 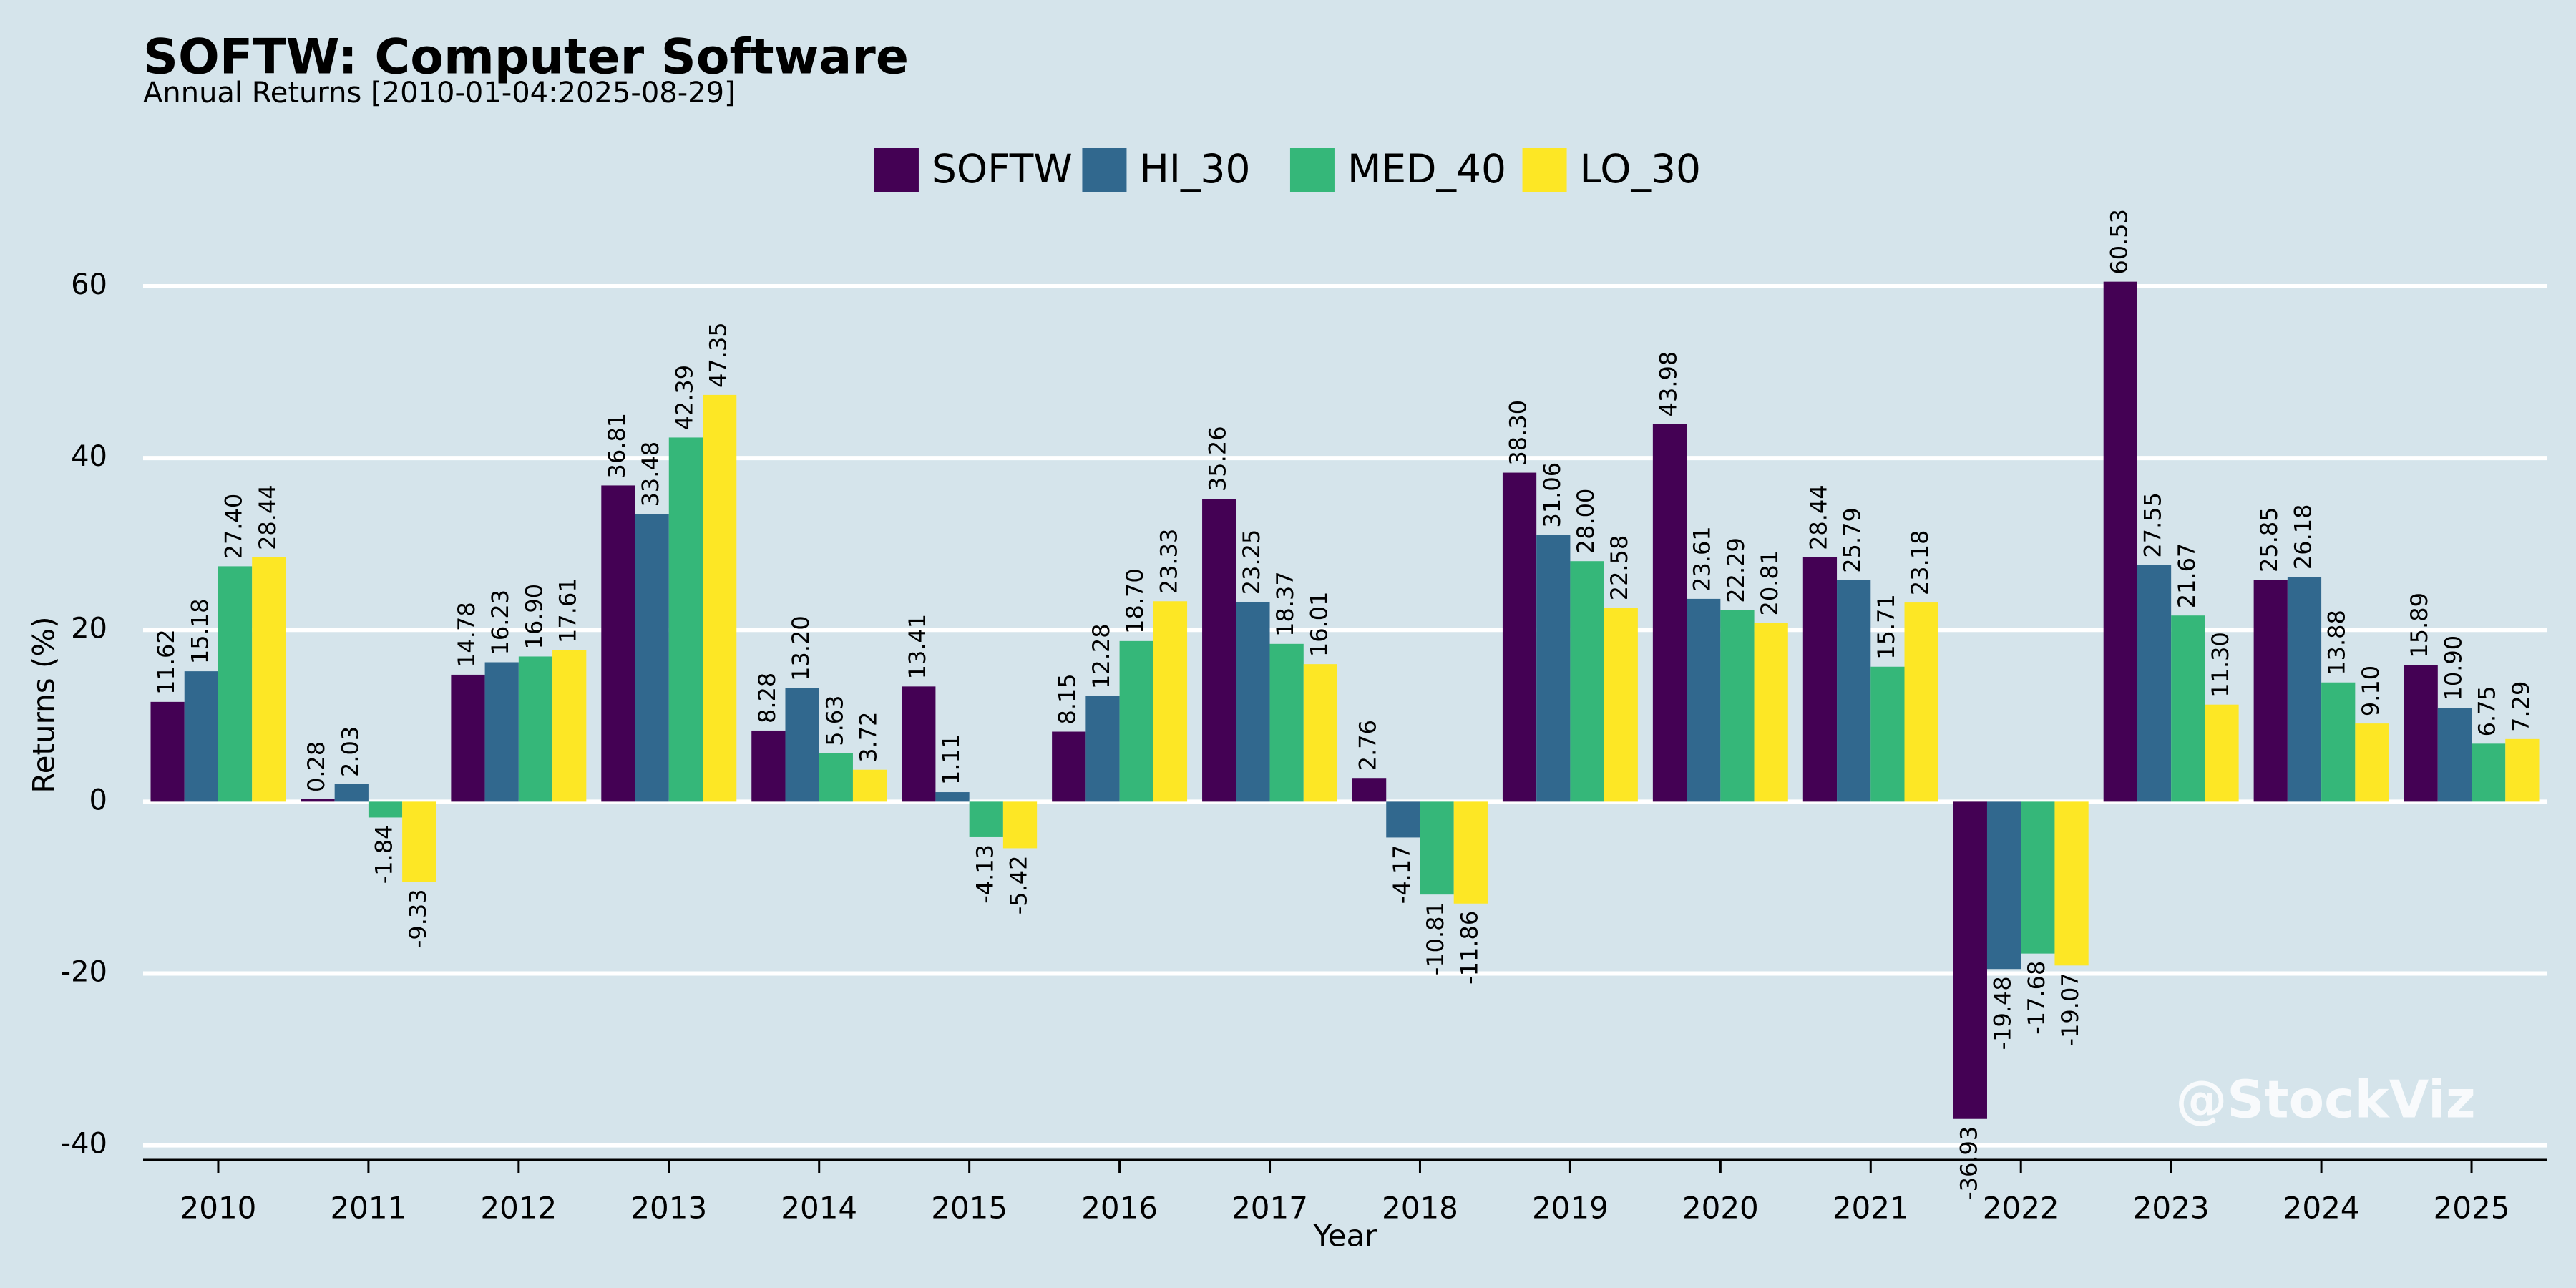 I want to click on value-label: 16.90, so click(x=533, y=617).